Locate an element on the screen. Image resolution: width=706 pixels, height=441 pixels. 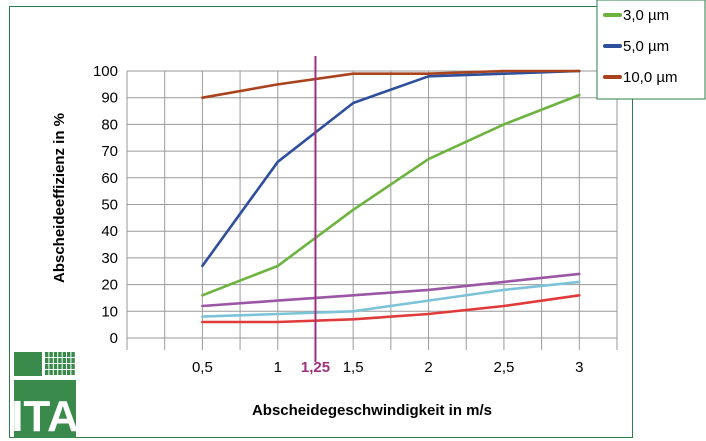
x-tick-labels: 0,5 1 1,5 2 2,5 3 is located at coordinates (388, 367).